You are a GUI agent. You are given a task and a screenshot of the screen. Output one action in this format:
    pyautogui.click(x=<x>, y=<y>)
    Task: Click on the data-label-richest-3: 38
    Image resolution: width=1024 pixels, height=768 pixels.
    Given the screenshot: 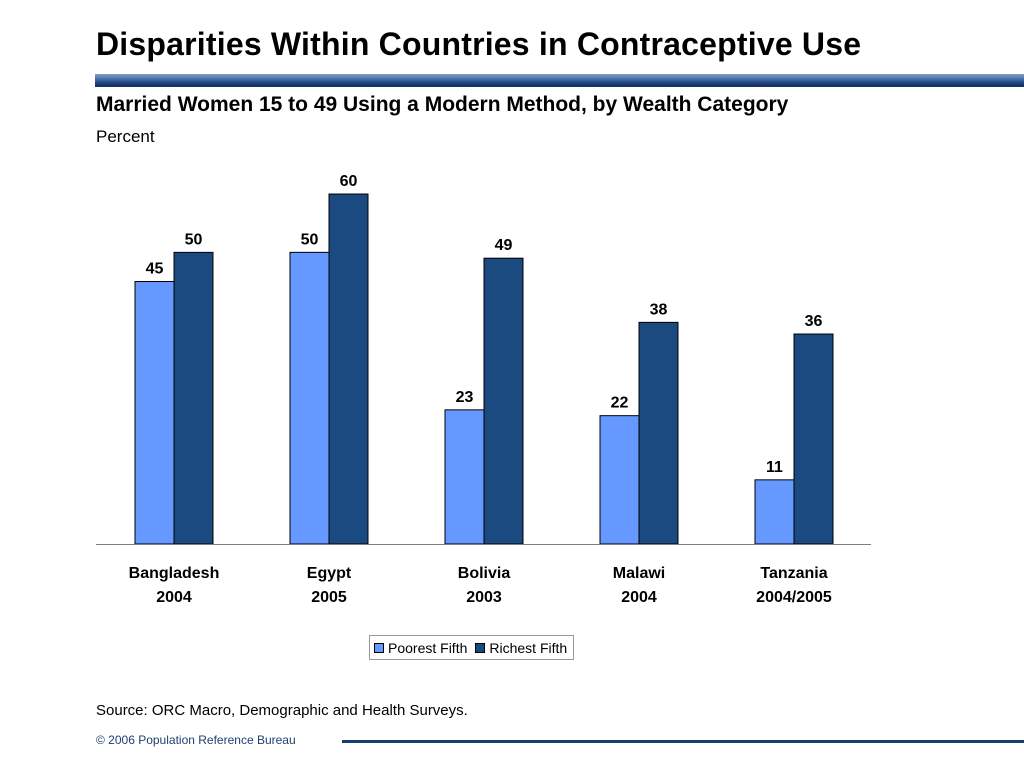 What is the action you would take?
    pyautogui.click(x=659, y=309)
    